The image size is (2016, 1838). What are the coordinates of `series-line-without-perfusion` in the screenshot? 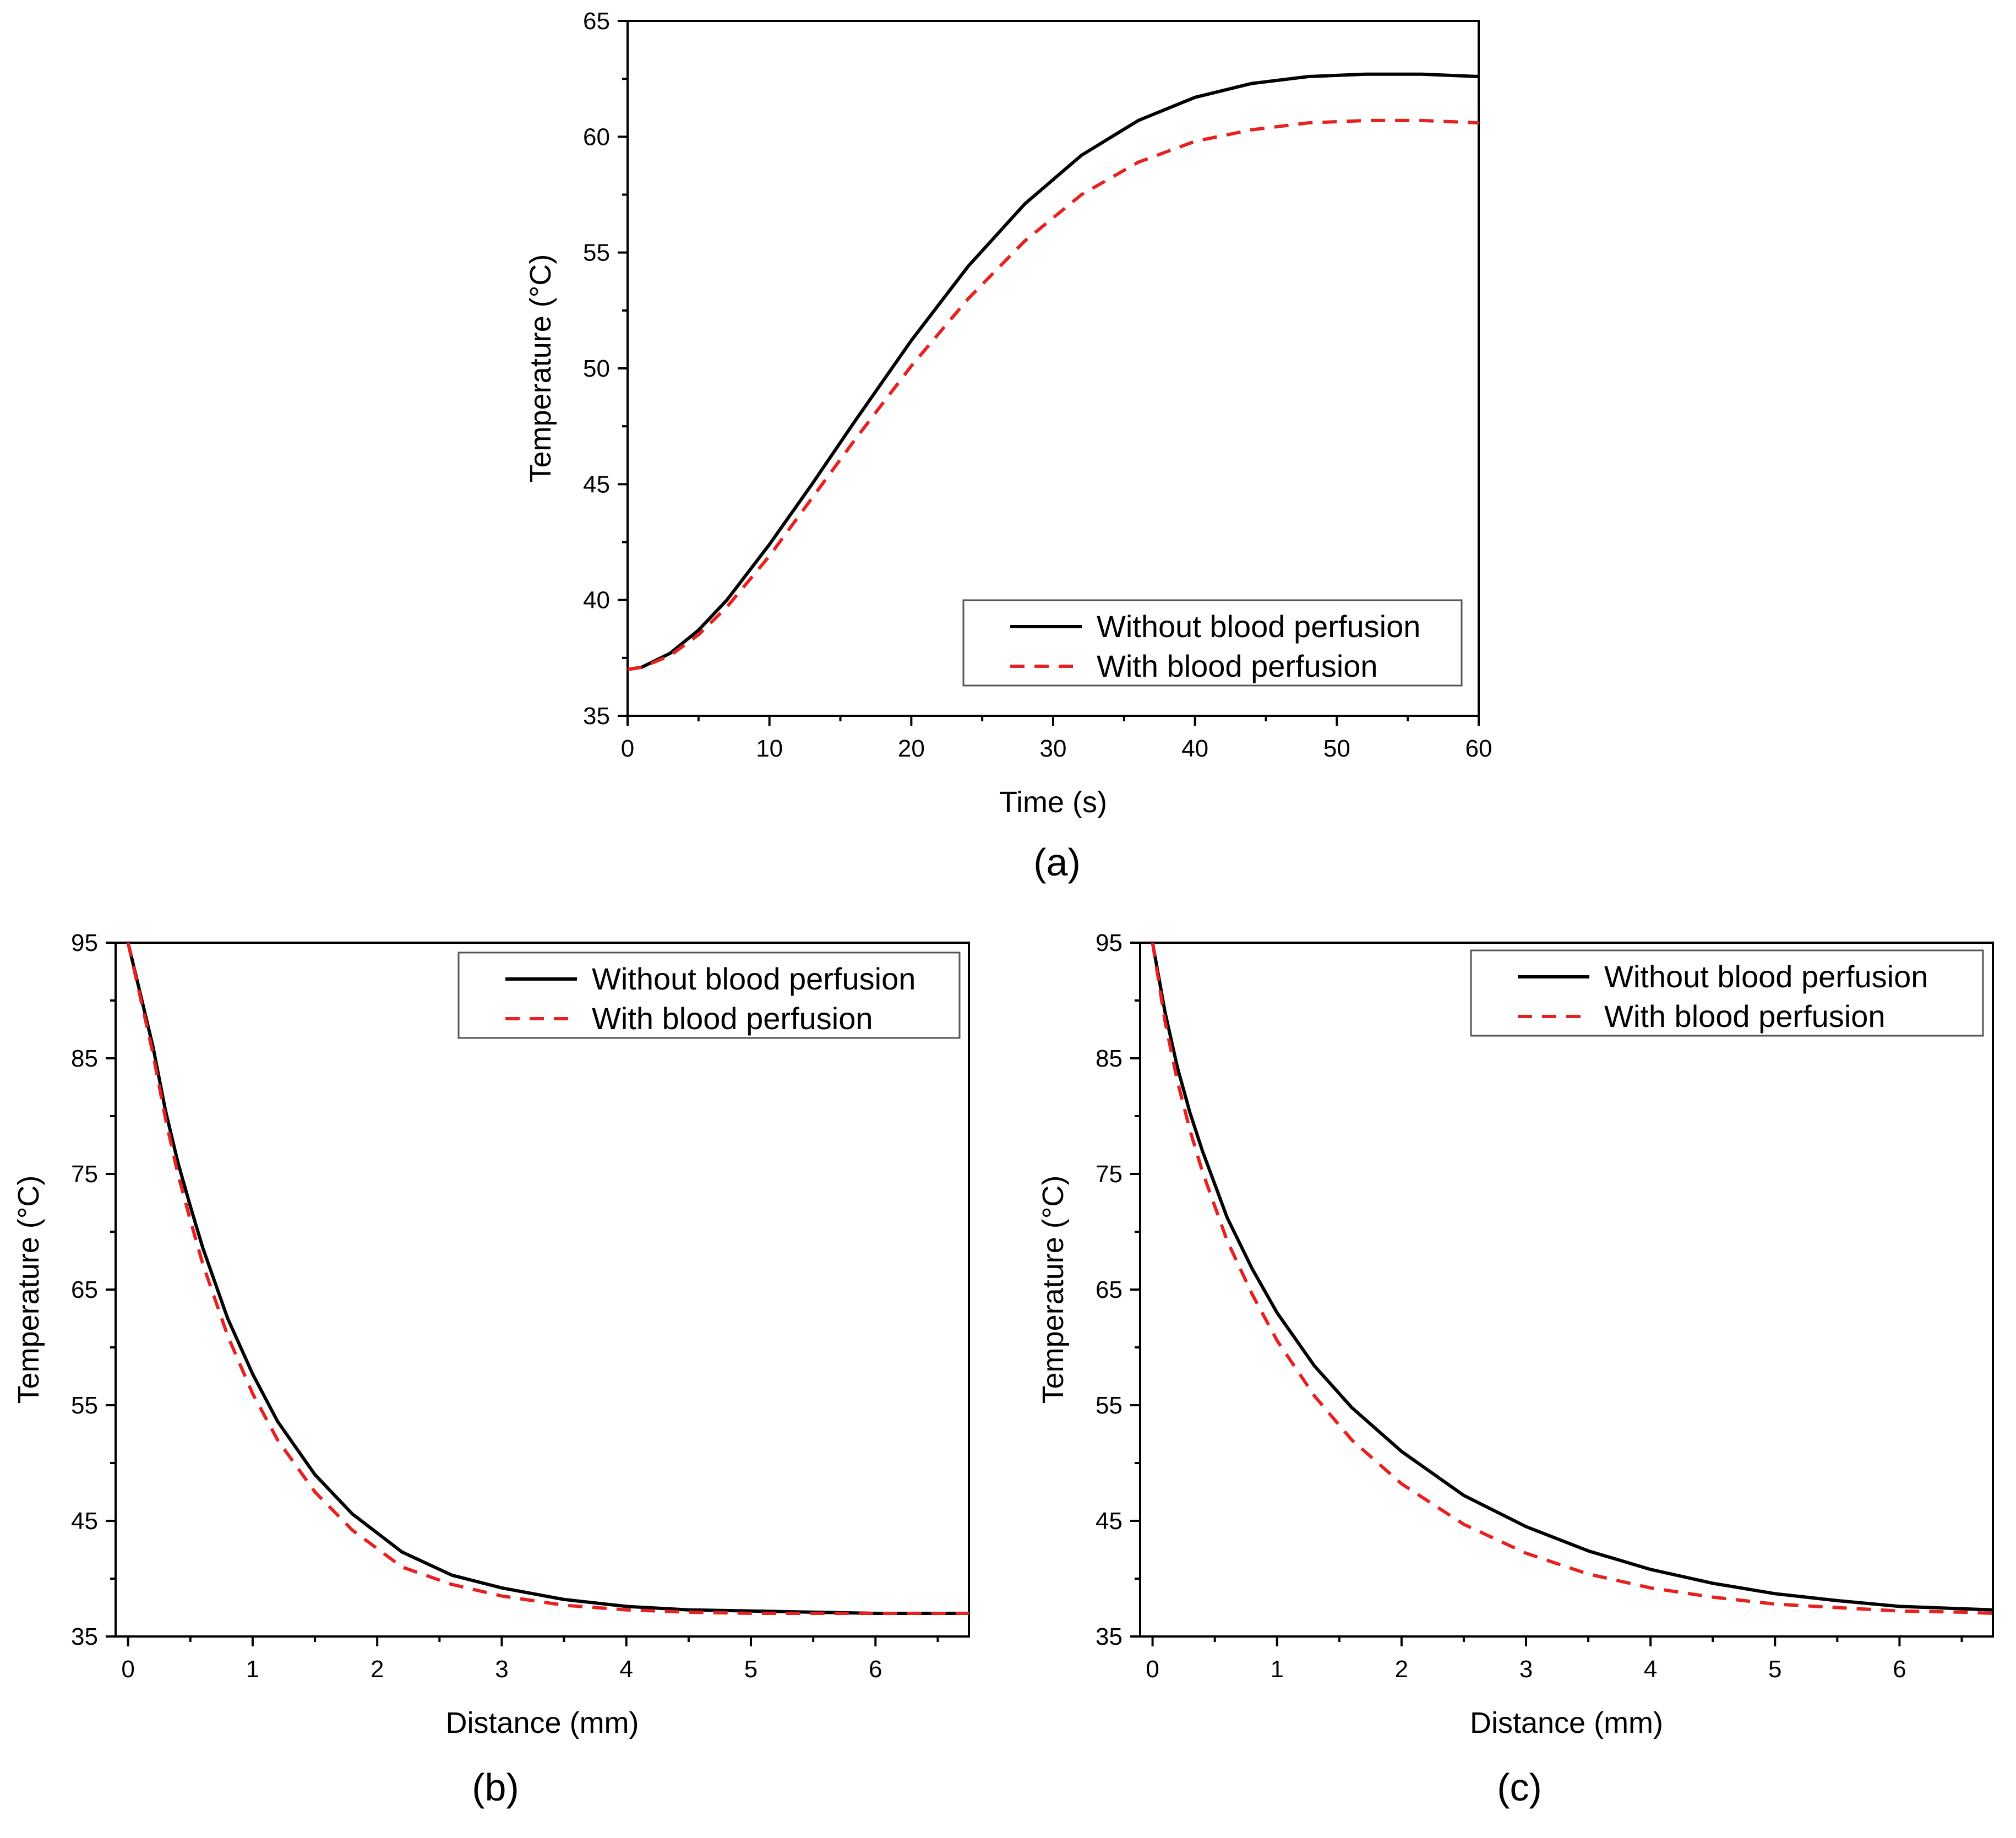 It's located at (1053, 371).